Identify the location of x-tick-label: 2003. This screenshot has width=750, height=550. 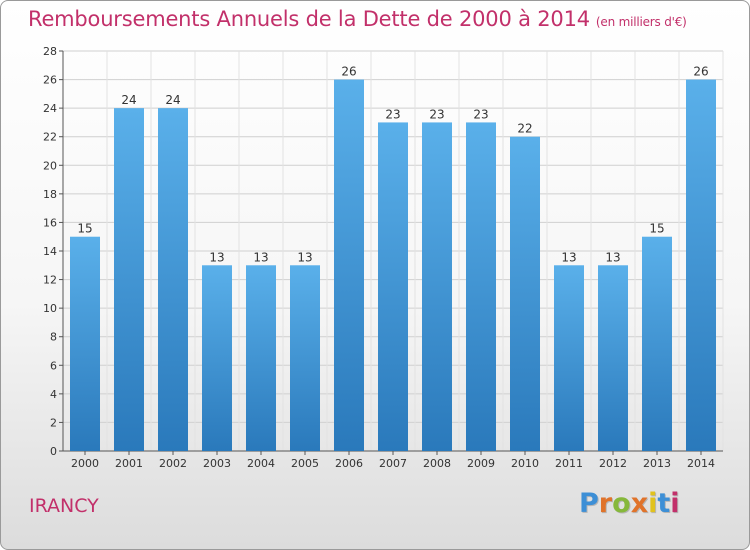
(217, 463).